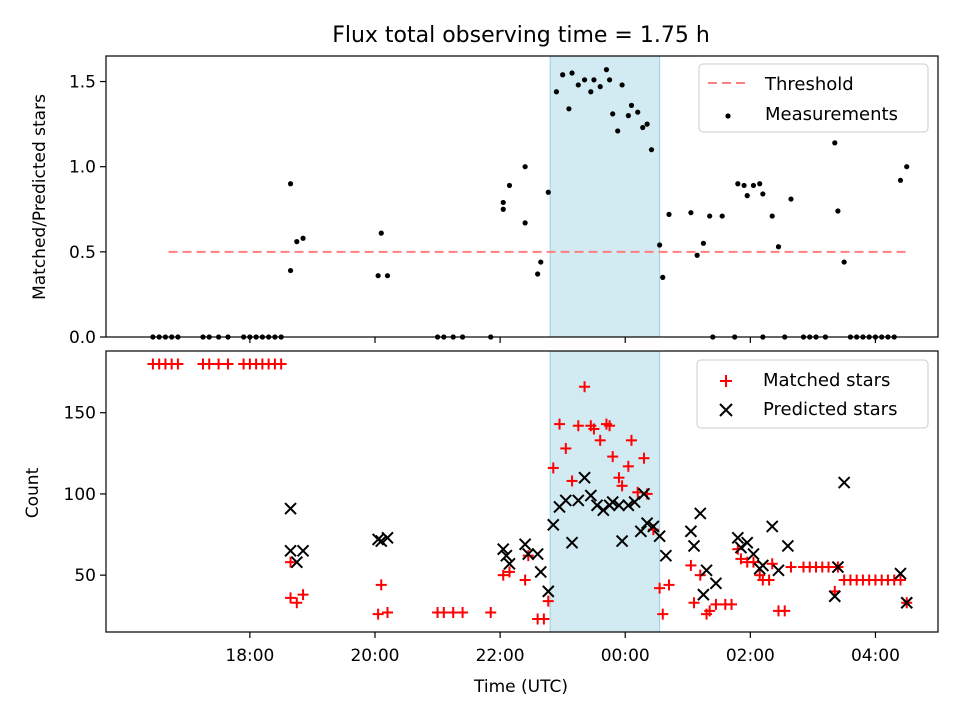 This screenshot has width=960, height=720. I want to click on y-tick-label: 100, so click(80, 495).